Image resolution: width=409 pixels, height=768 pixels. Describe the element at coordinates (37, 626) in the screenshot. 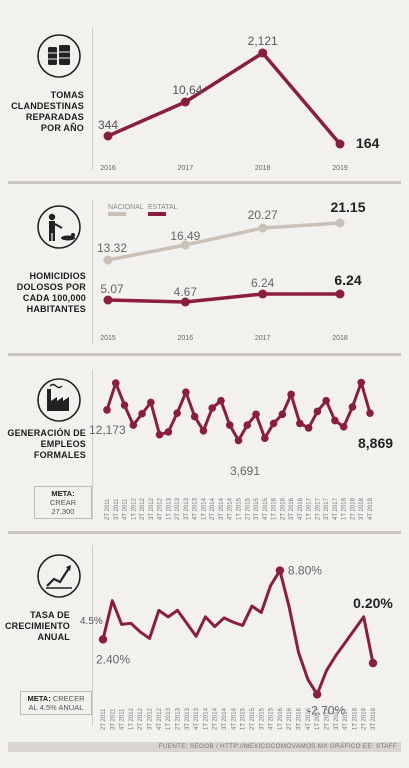

I see `panel-title: TASA DE CRECIMIENTO ANUAL` at that location.